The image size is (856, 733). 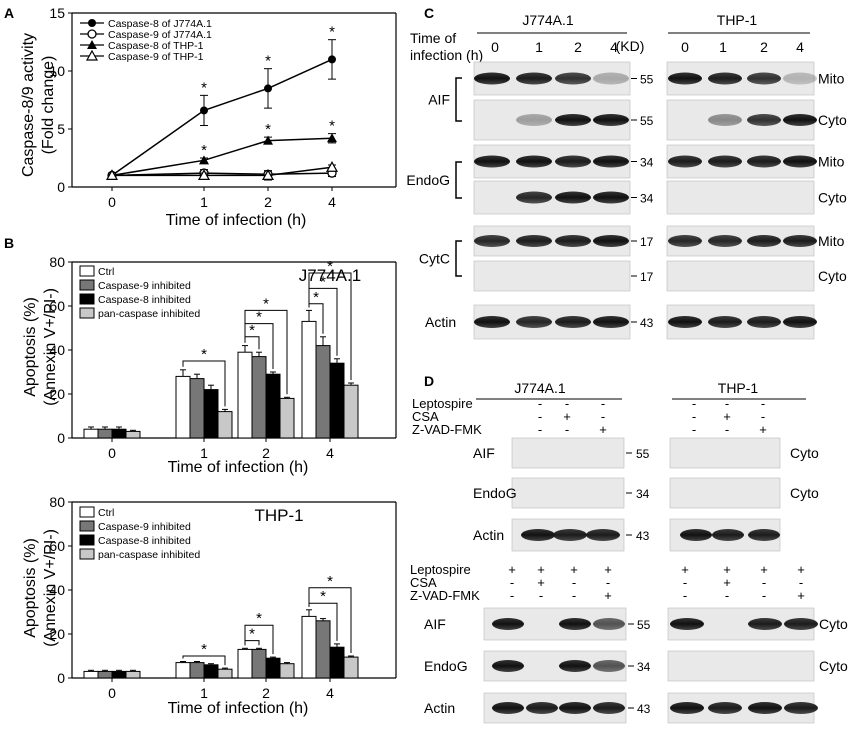 I want to click on panel-b-legend-entry: pan-caspase inhibited, so click(x=149, y=314).